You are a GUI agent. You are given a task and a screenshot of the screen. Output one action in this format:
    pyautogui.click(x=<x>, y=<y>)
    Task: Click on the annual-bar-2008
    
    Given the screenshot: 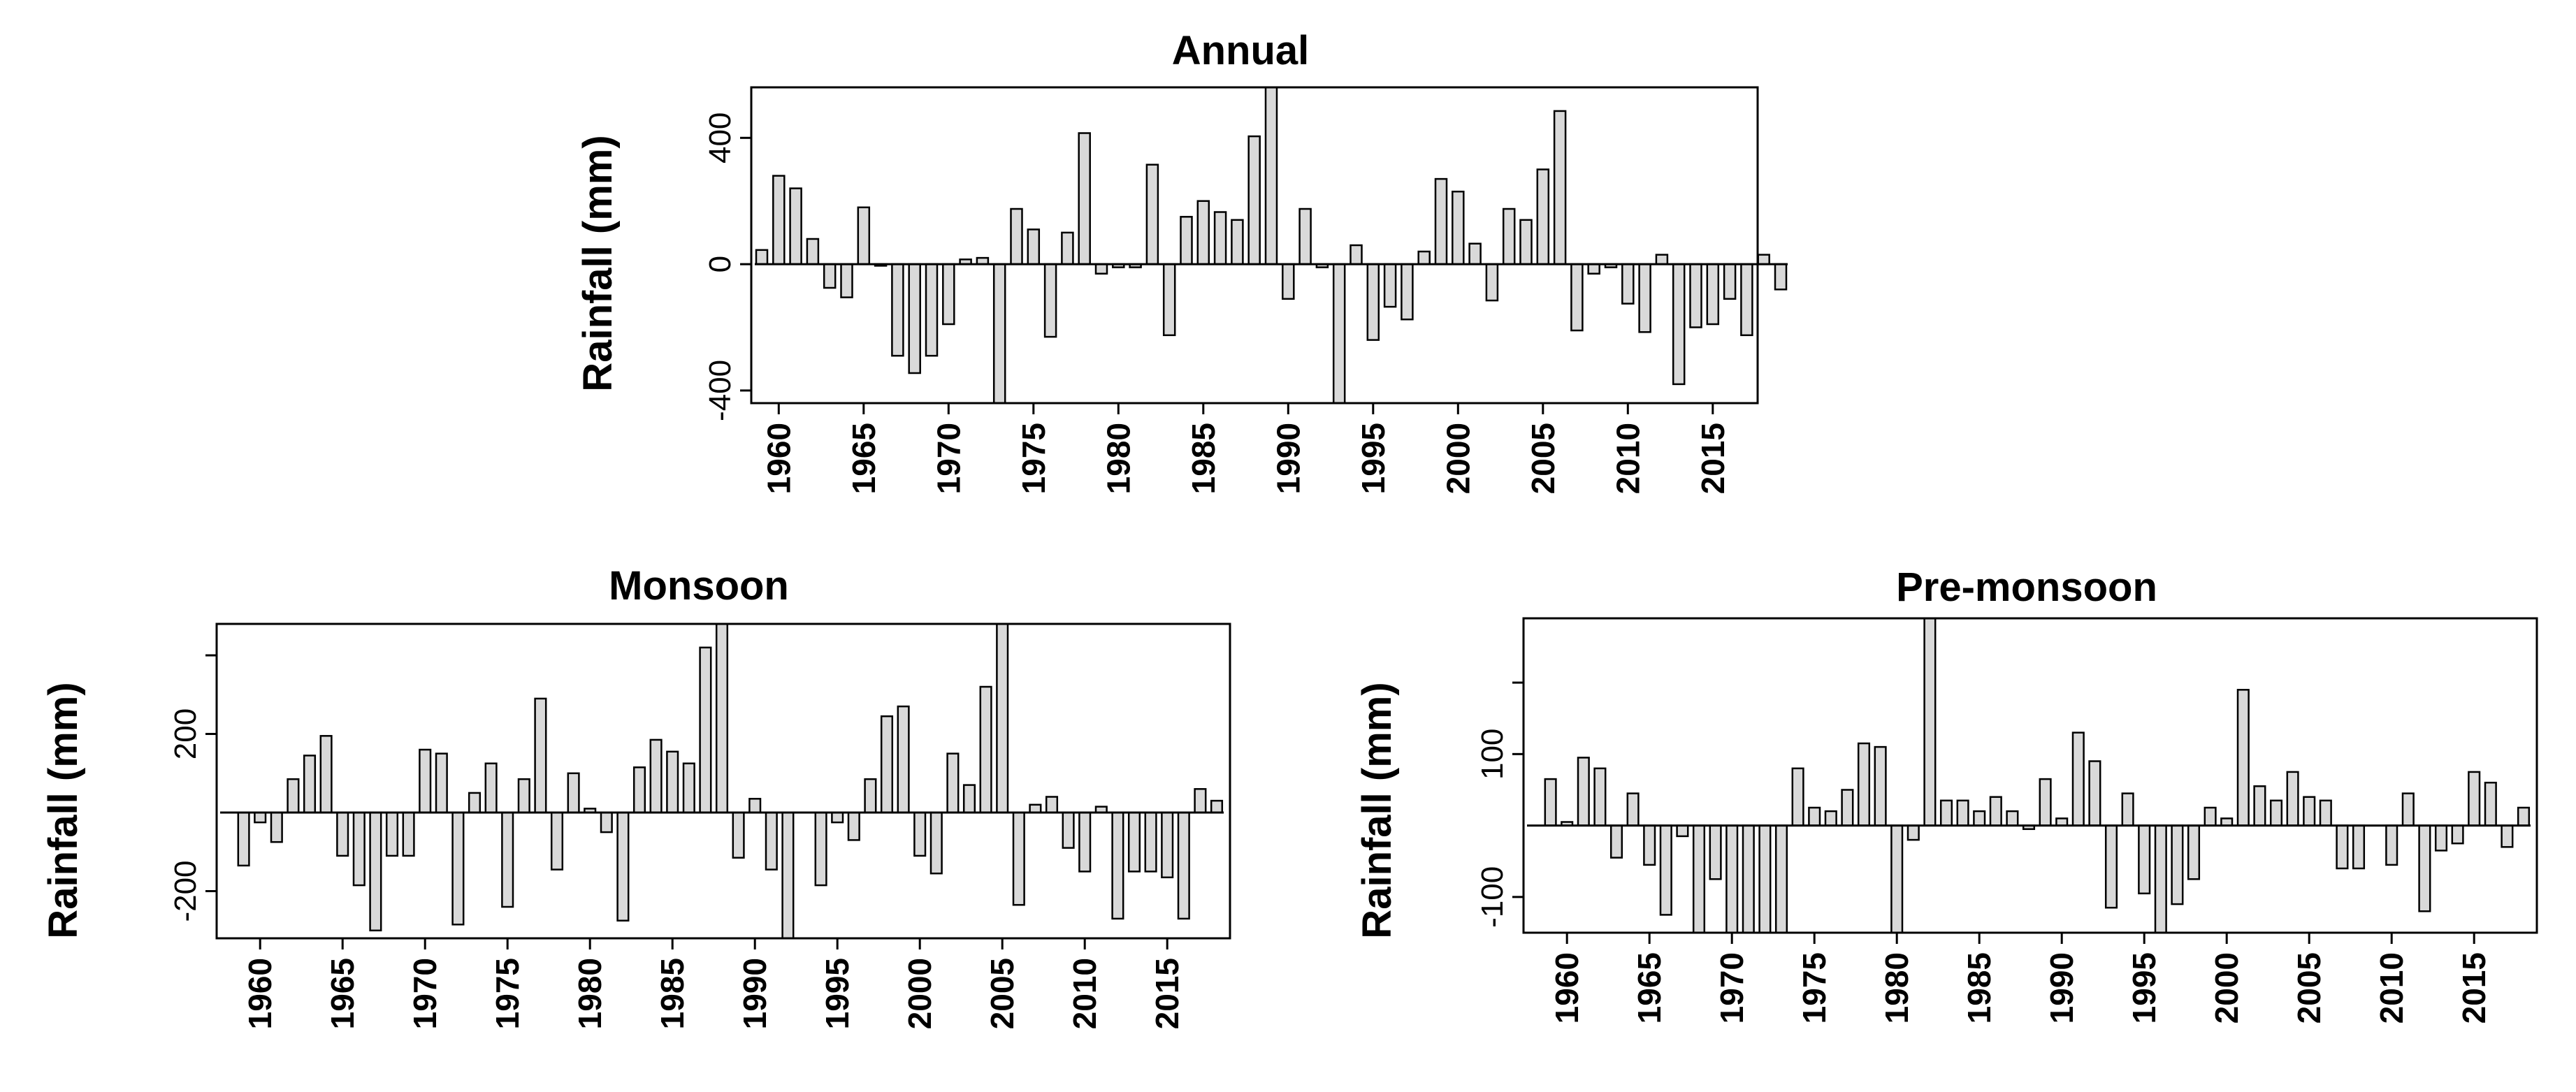 What is the action you would take?
    pyautogui.click(x=1594, y=269)
    